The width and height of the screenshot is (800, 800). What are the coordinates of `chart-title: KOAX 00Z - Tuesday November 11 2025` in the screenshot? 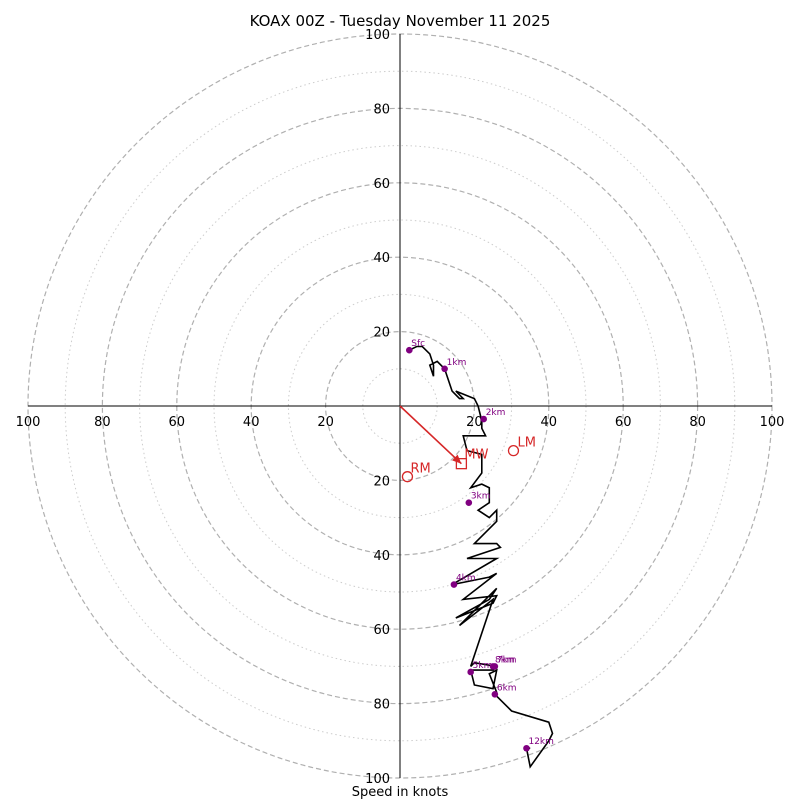 It's located at (400, 21).